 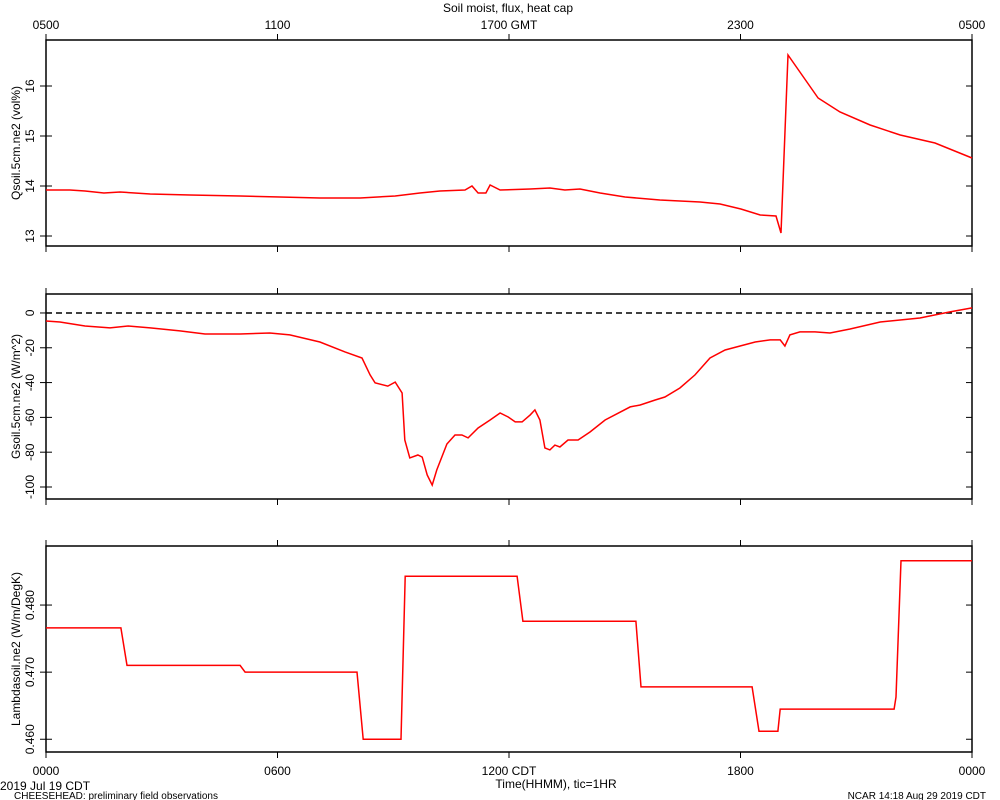 I want to click on y-tick-label: 13, so click(x=30, y=236).